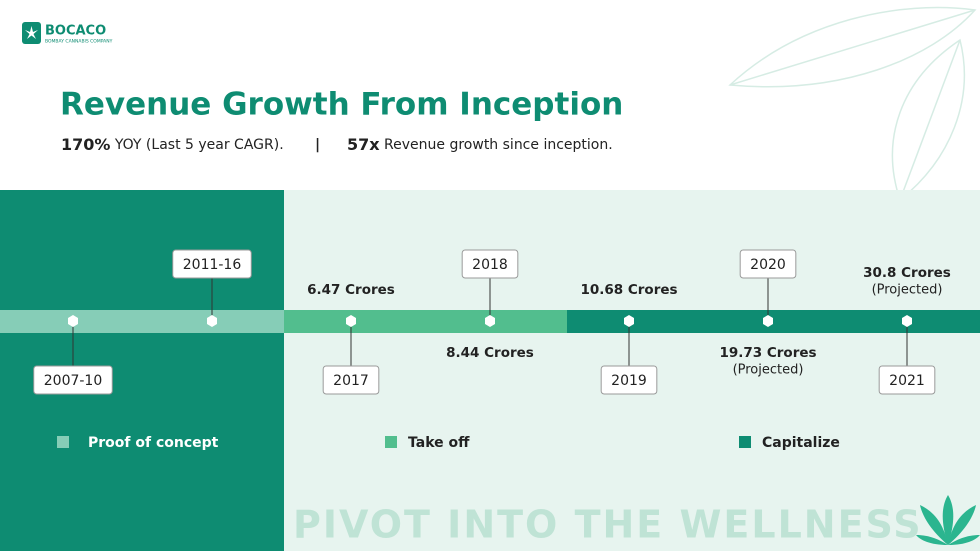 The width and height of the screenshot is (980, 551). I want to click on year-label: 2021, so click(907, 381).